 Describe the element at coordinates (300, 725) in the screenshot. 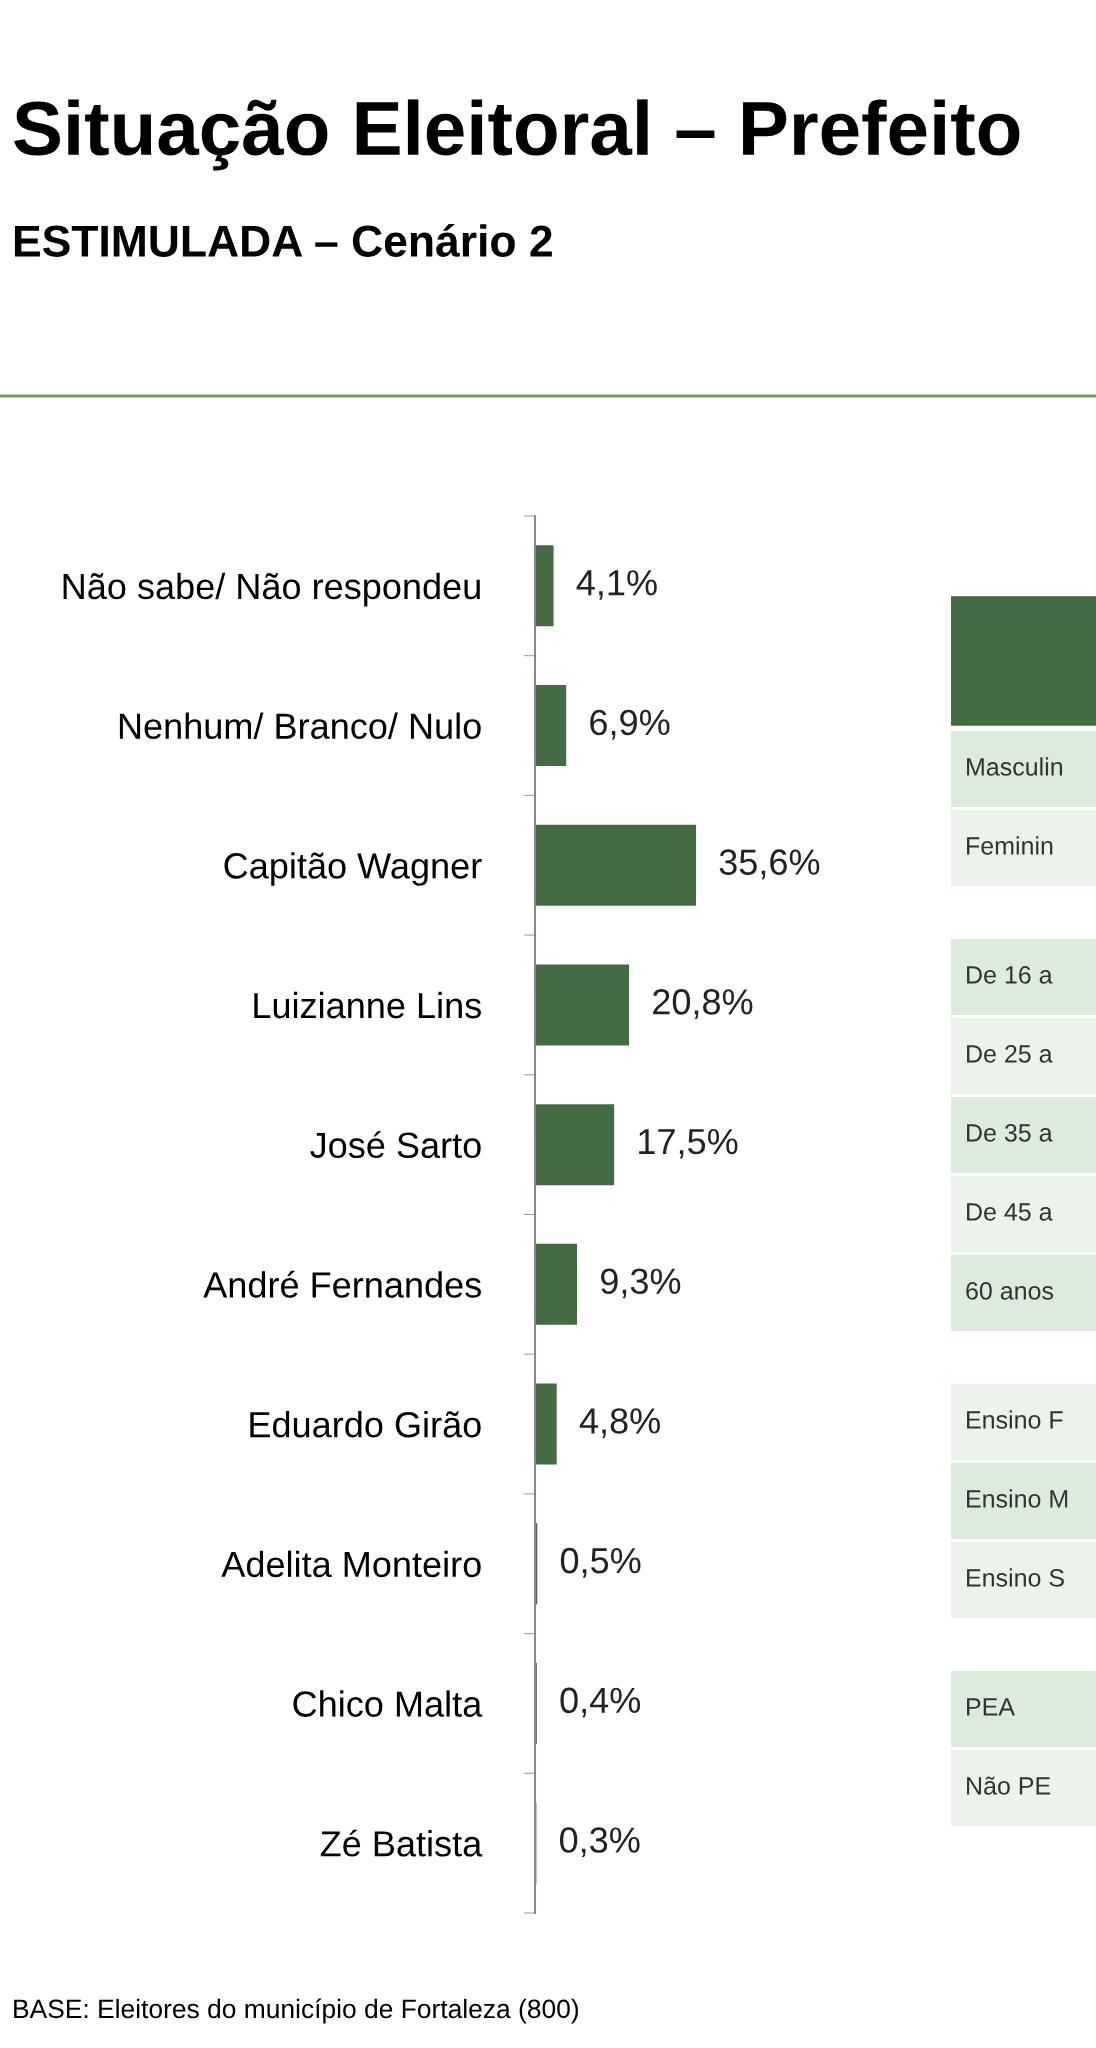

I see `y-tick-label: Nenhum/ Branco/ Nulo` at that location.